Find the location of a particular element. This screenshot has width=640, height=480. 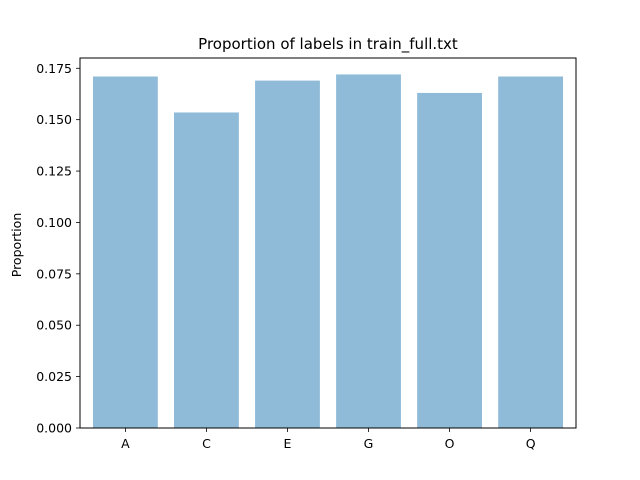

y-axis-ticks: 0.000 0.025 0.050 0.075 0.100 0.125 0.150 0.175 is located at coordinates (58, 248).